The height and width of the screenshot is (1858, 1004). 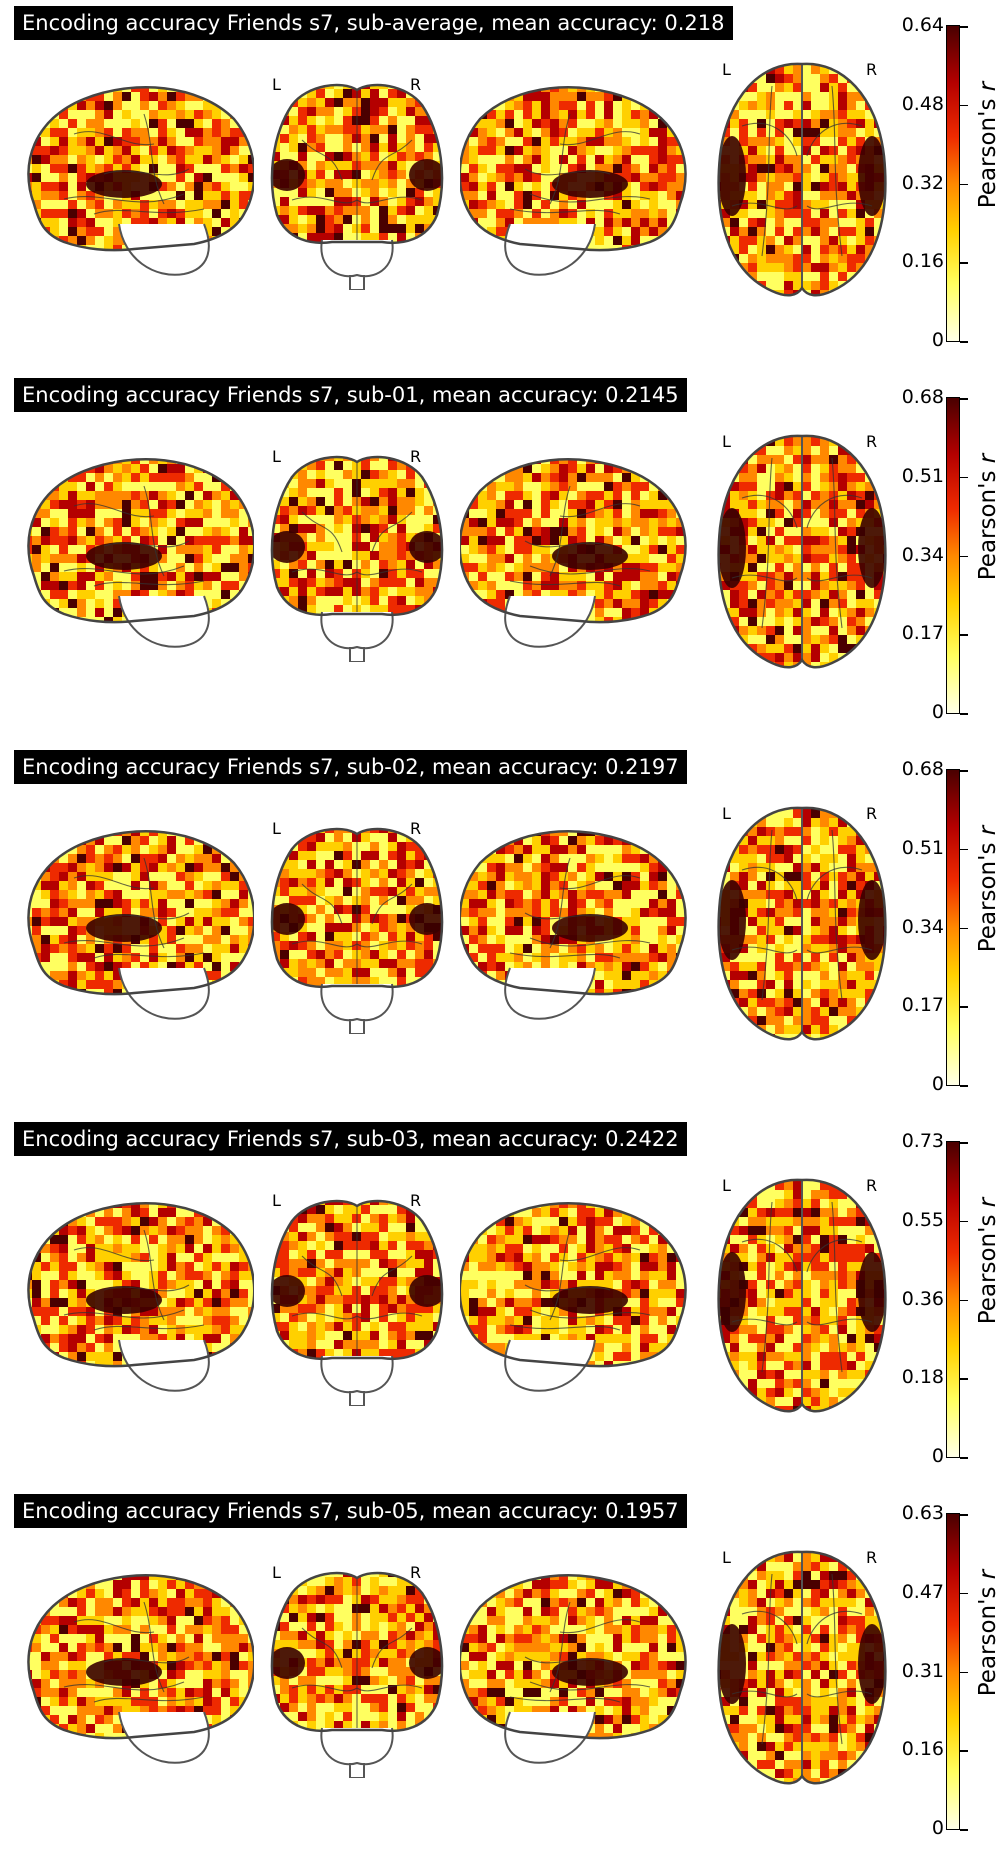 What do you see at coordinates (914, 1671) in the screenshot?
I see `colorbar-tick-label: 0.31` at bounding box center [914, 1671].